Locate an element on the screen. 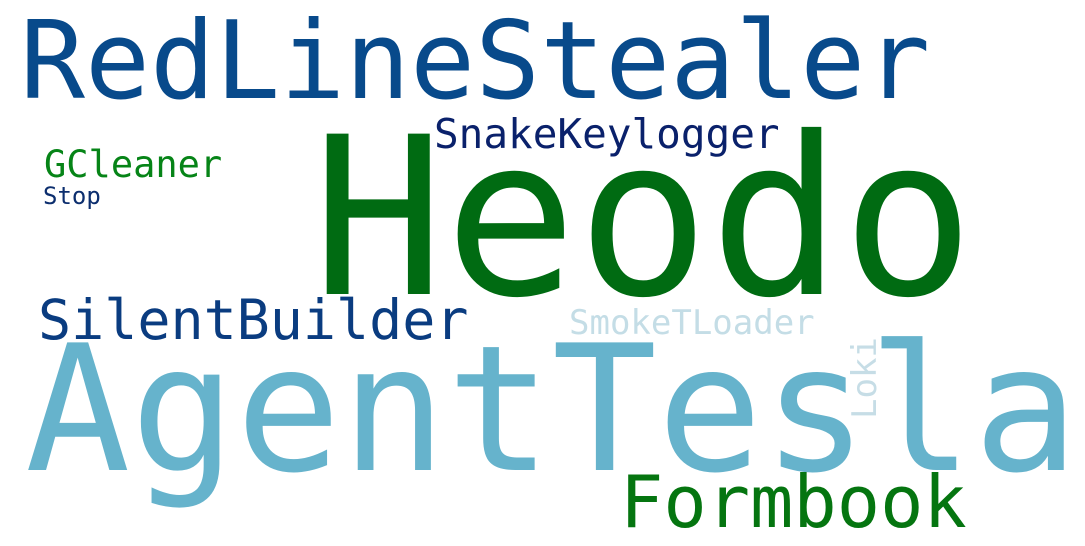 The image size is (1085, 546). word-formbook: Formbook is located at coordinates (793, 502).